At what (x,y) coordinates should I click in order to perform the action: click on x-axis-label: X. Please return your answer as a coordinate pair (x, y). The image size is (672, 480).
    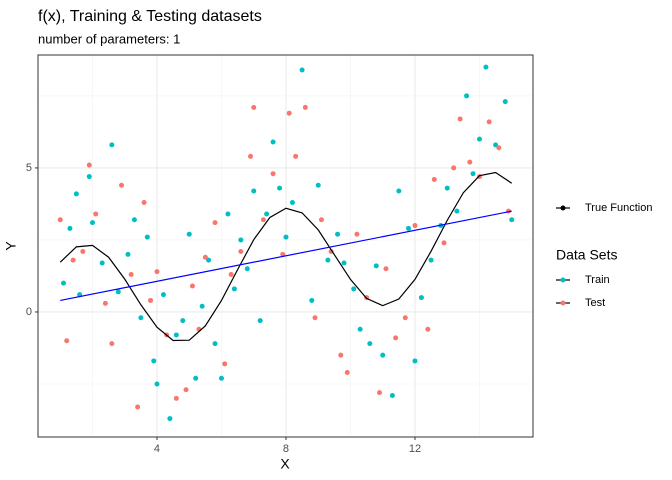
    Looking at the image, I should click on (285, 464).